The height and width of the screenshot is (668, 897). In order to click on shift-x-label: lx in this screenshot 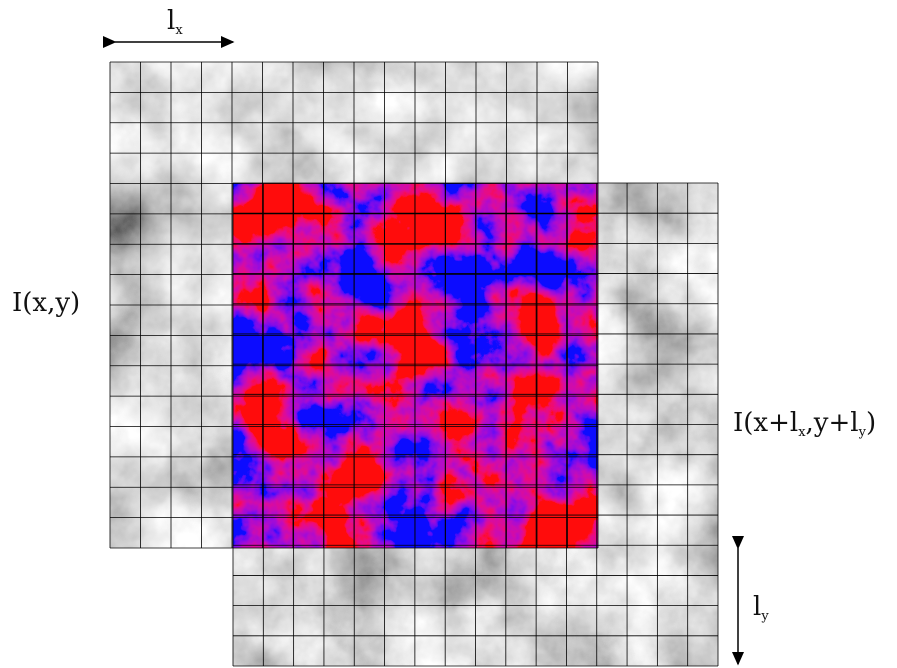, I will do `click(175, 22)`.